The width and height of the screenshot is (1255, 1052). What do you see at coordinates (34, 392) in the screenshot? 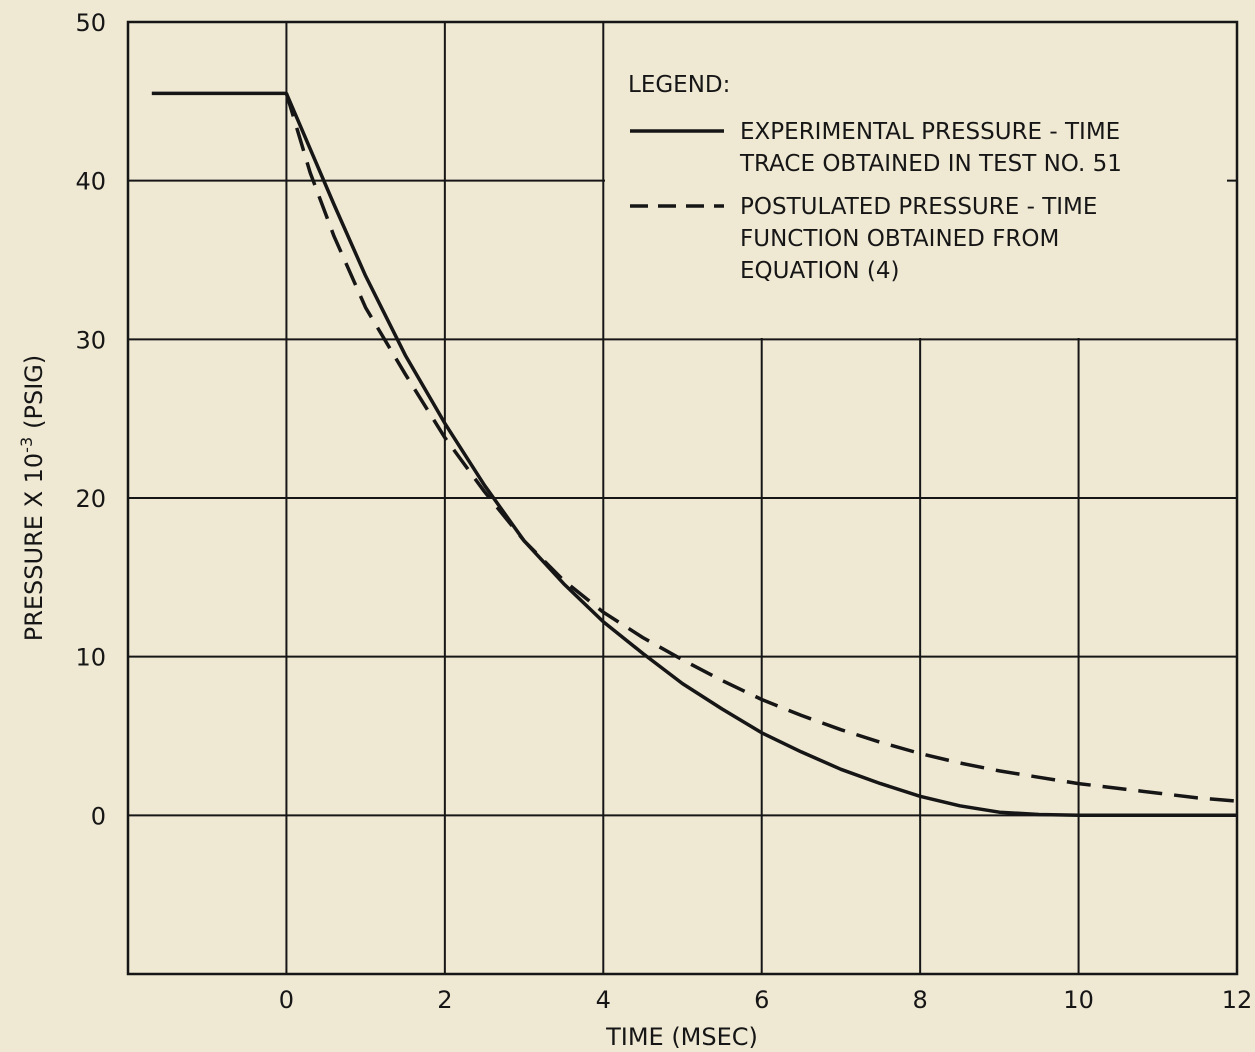
I see `y-axis-title-unit: (PSIG)` at bounding box center [34, 392].